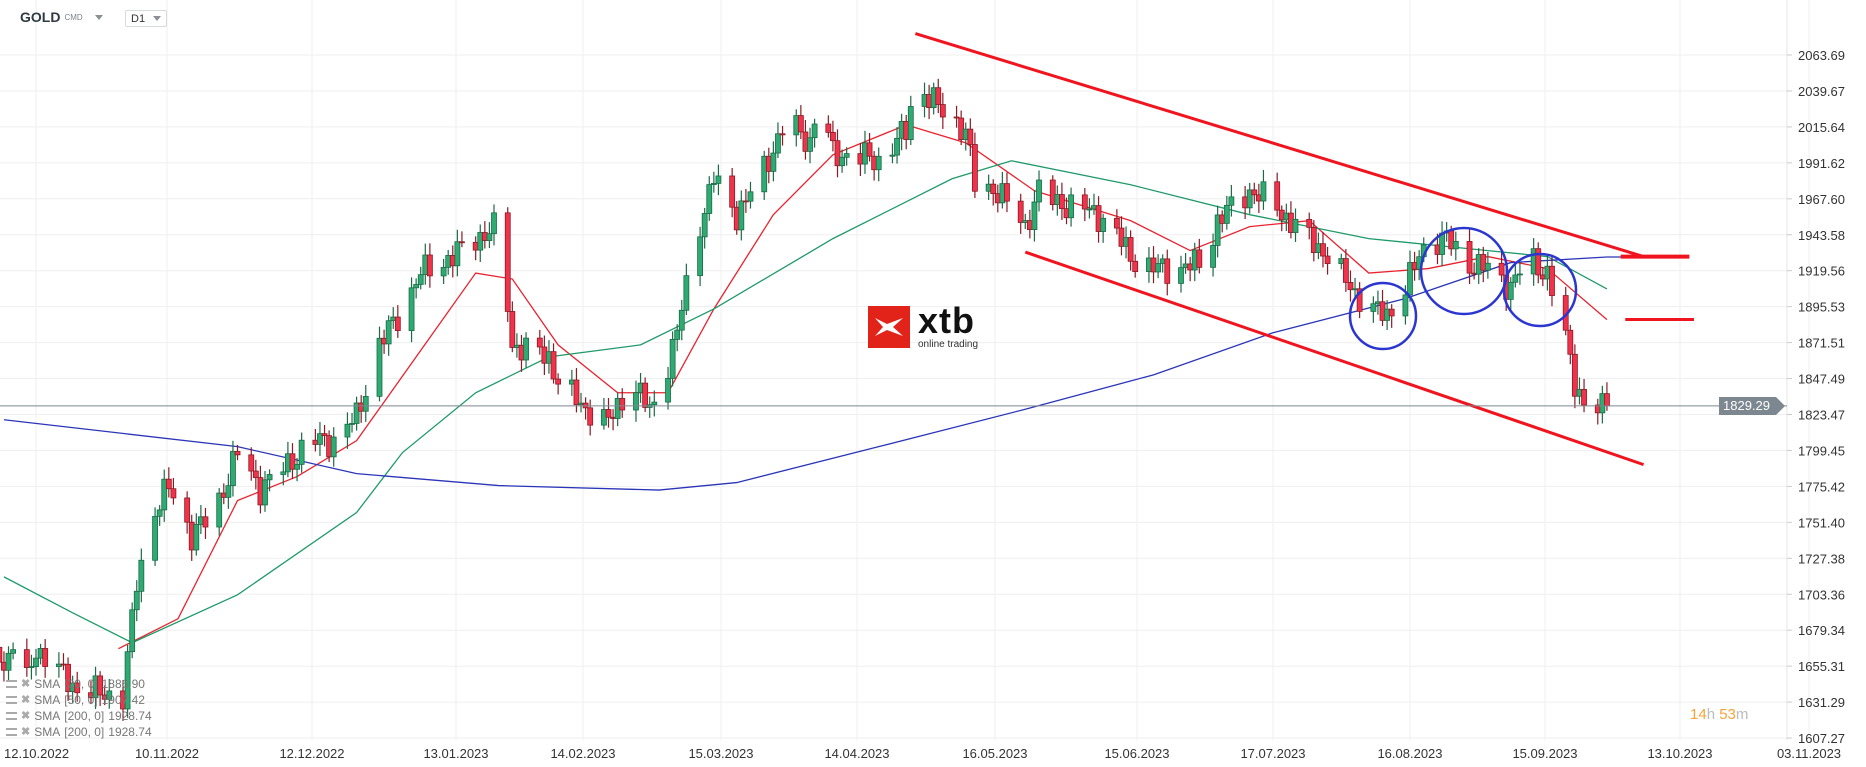  I want to click on x-tick-label: 16.05.2023, so click(994, 753).